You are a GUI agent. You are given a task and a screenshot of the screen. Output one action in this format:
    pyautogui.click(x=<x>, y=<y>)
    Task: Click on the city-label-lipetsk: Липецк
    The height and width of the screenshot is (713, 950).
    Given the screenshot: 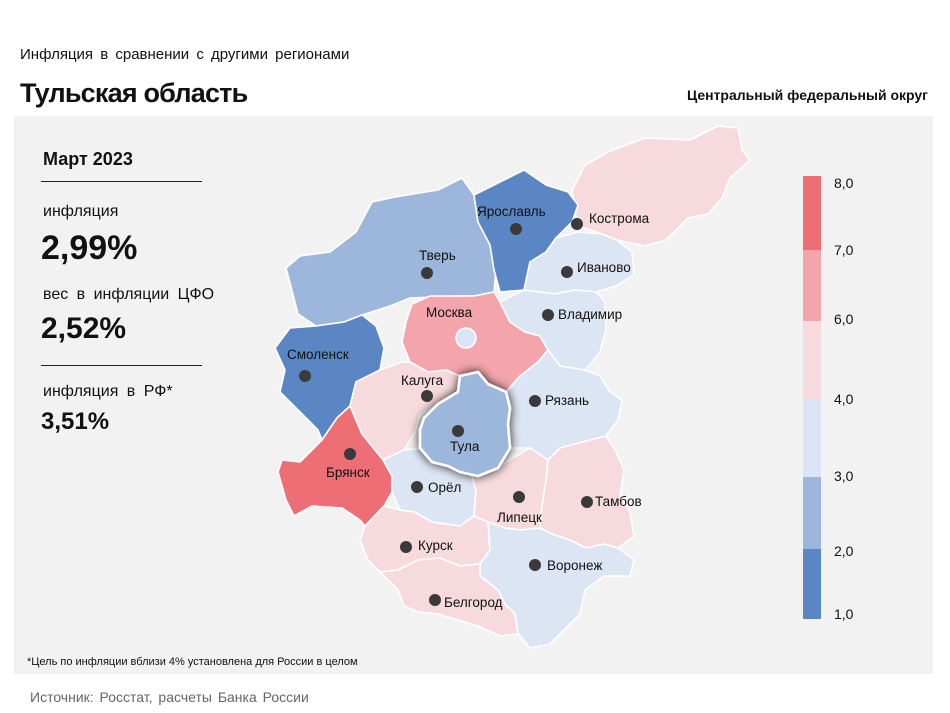 What is the action you would take?
    pyautogui.click(x=519, y=517)
    